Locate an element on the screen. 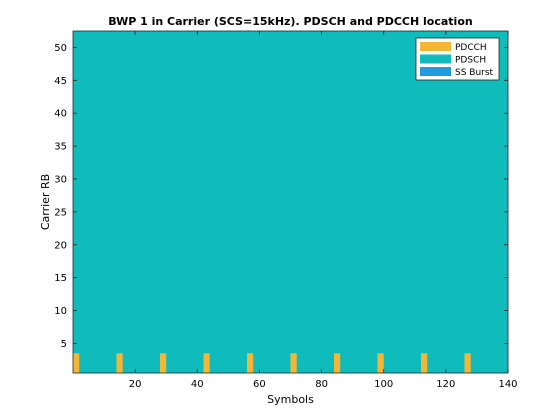 The width and height of the screenshot is (560, 420). y-tick-label: 35 is located at coordinates (60, 147).